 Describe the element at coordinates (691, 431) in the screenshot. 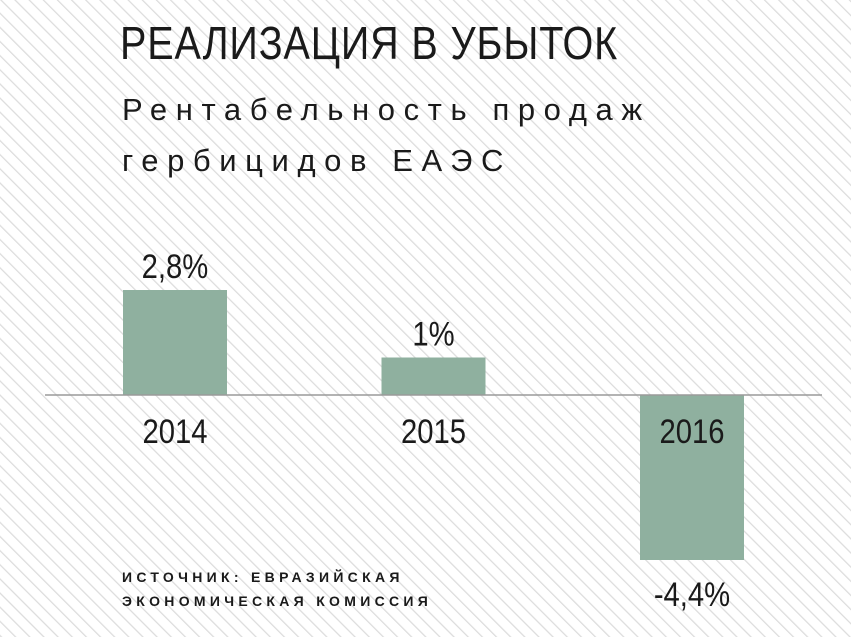

I see `x-tick-label: 2016` at that location.